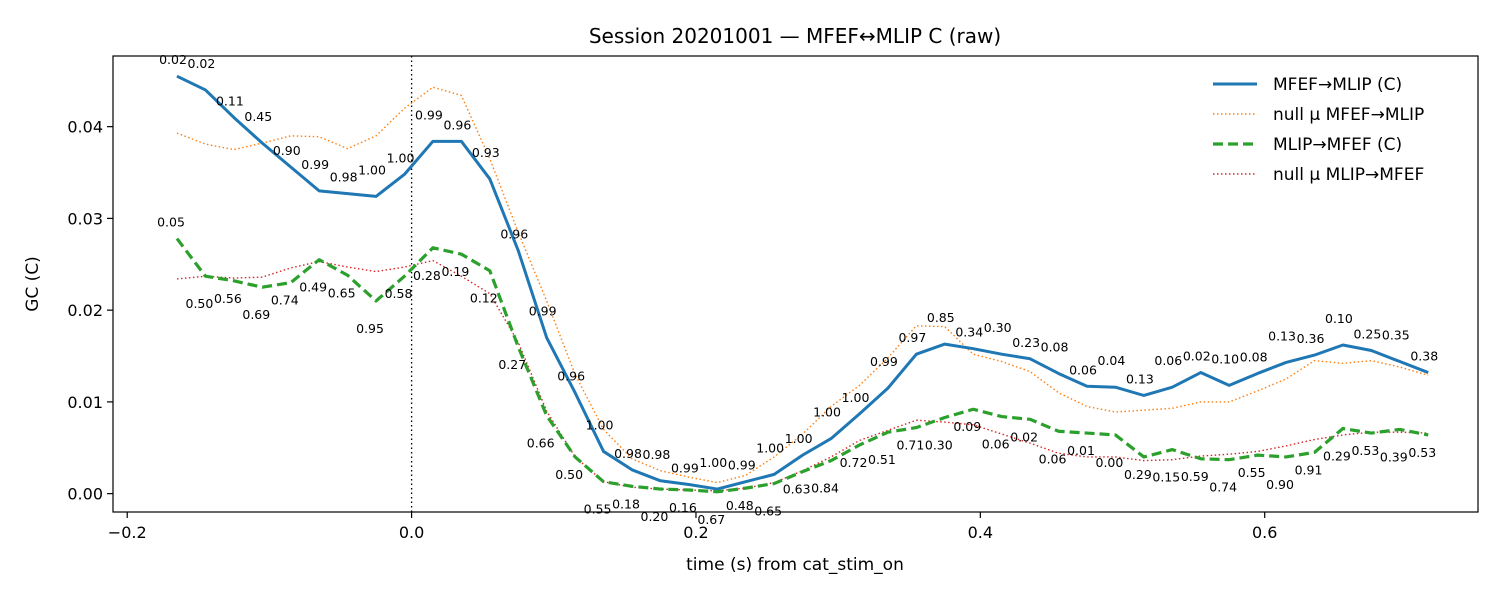 The image size is (1500, 600). I want to click on pvalue-label: 0.23, so click(1026, 342).